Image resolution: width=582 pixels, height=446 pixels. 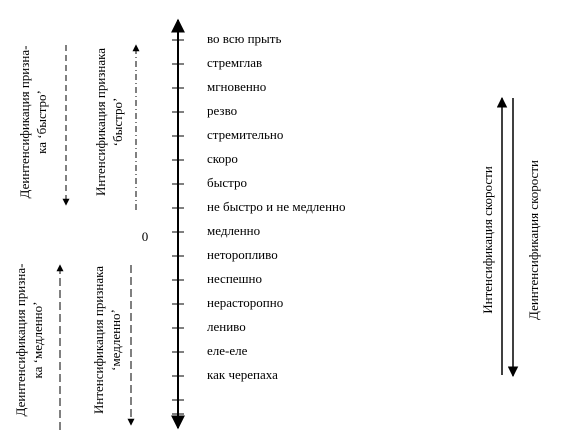 I want to click on scale-item: нерасторопно, so click(x=245, y=302).